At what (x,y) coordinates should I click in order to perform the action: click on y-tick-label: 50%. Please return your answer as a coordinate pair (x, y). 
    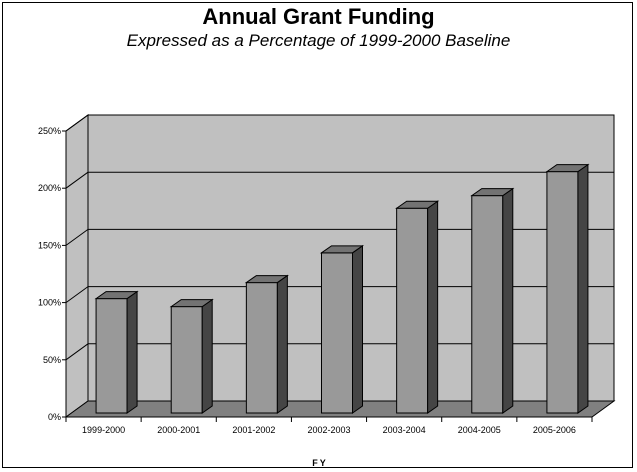
    Looking at the image, I should click on (52, 360).